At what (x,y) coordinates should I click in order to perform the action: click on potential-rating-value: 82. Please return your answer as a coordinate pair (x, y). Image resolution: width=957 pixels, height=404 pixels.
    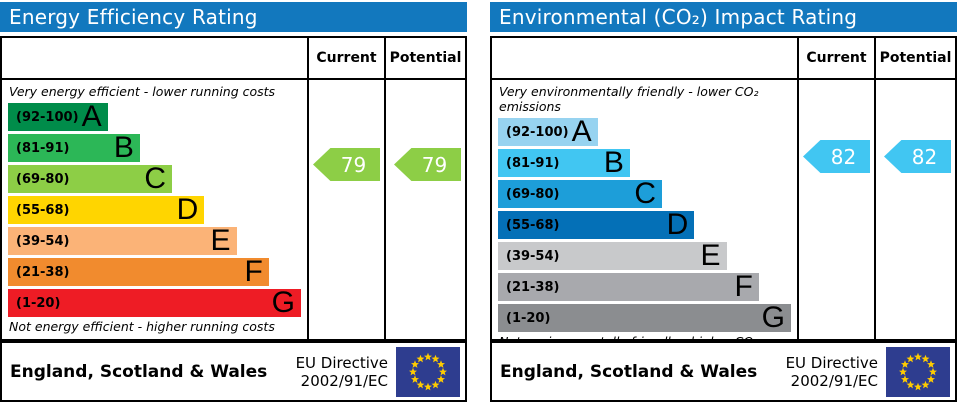
    Looking at the image, I should click on (924, 156).